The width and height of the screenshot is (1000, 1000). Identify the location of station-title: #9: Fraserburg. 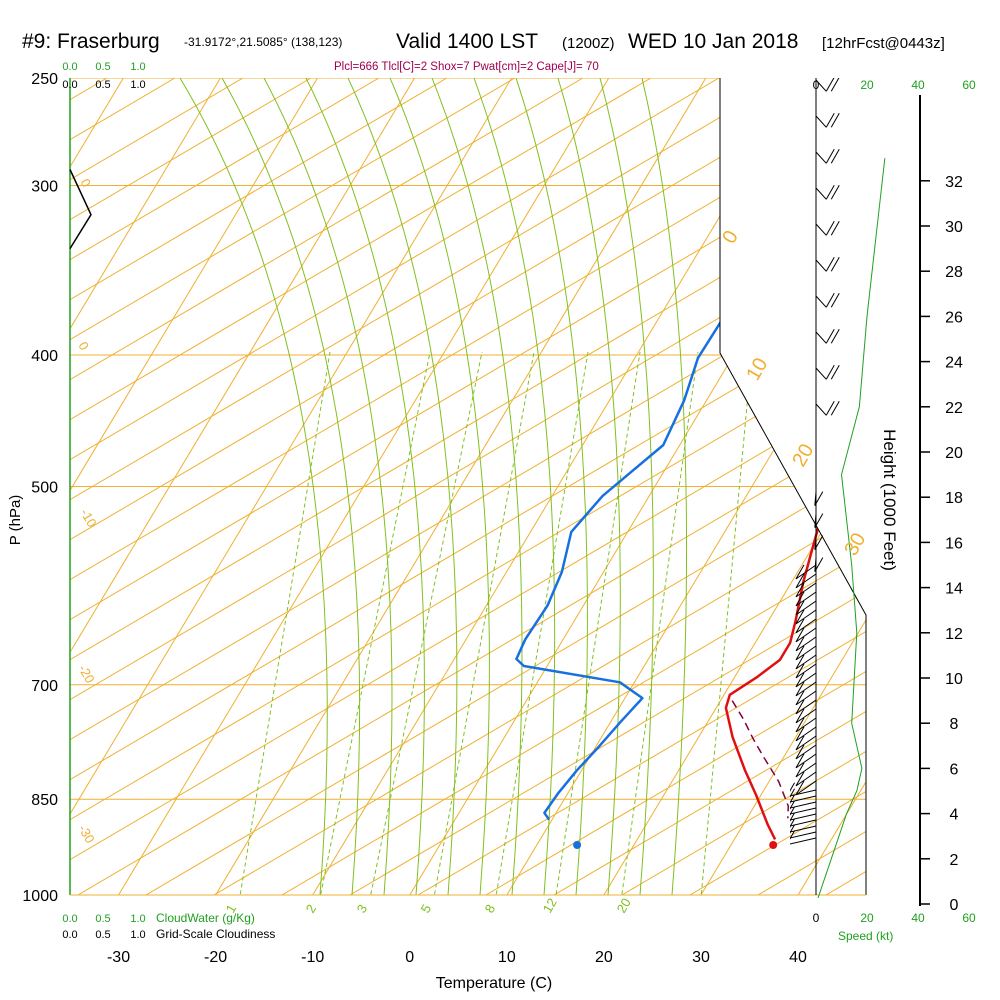
(91, 41).